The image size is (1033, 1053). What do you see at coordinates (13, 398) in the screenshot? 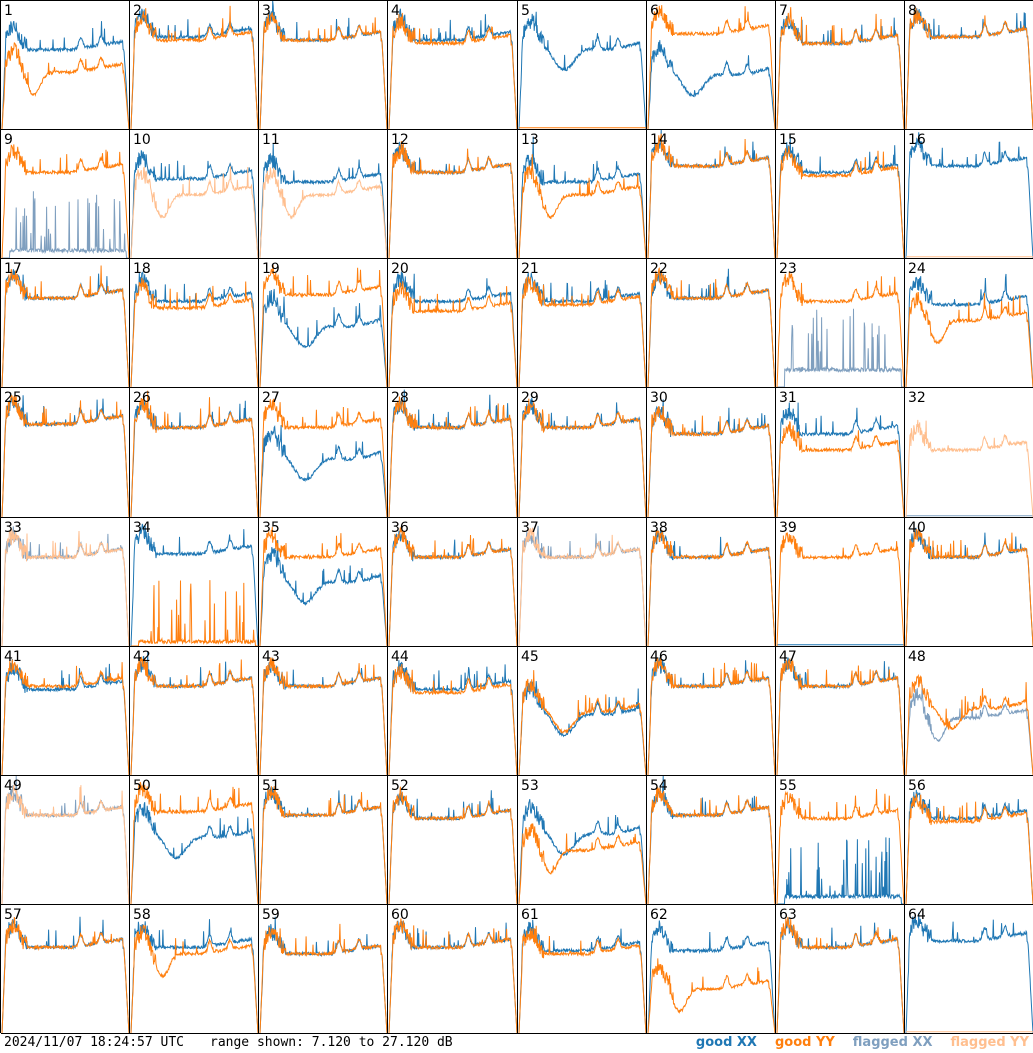
I see `panel-label: 25` at bounding box center [13, 398].